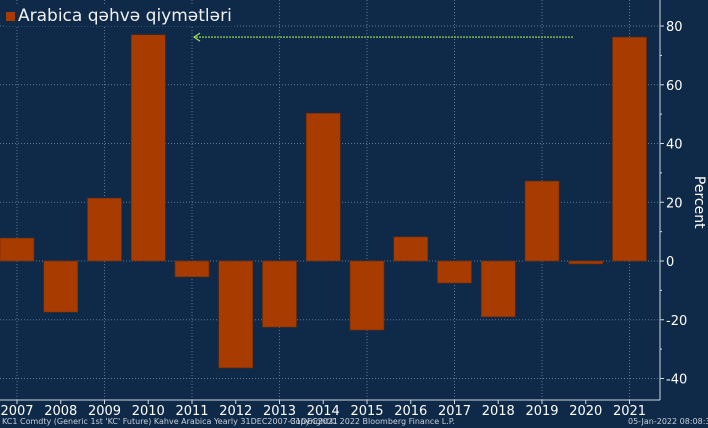 The image size is (708, 428). What do you see at coordinates (279, 411) in the screenshot?
I see `x-tick-label: 2013` at bounding box center [279, 411].